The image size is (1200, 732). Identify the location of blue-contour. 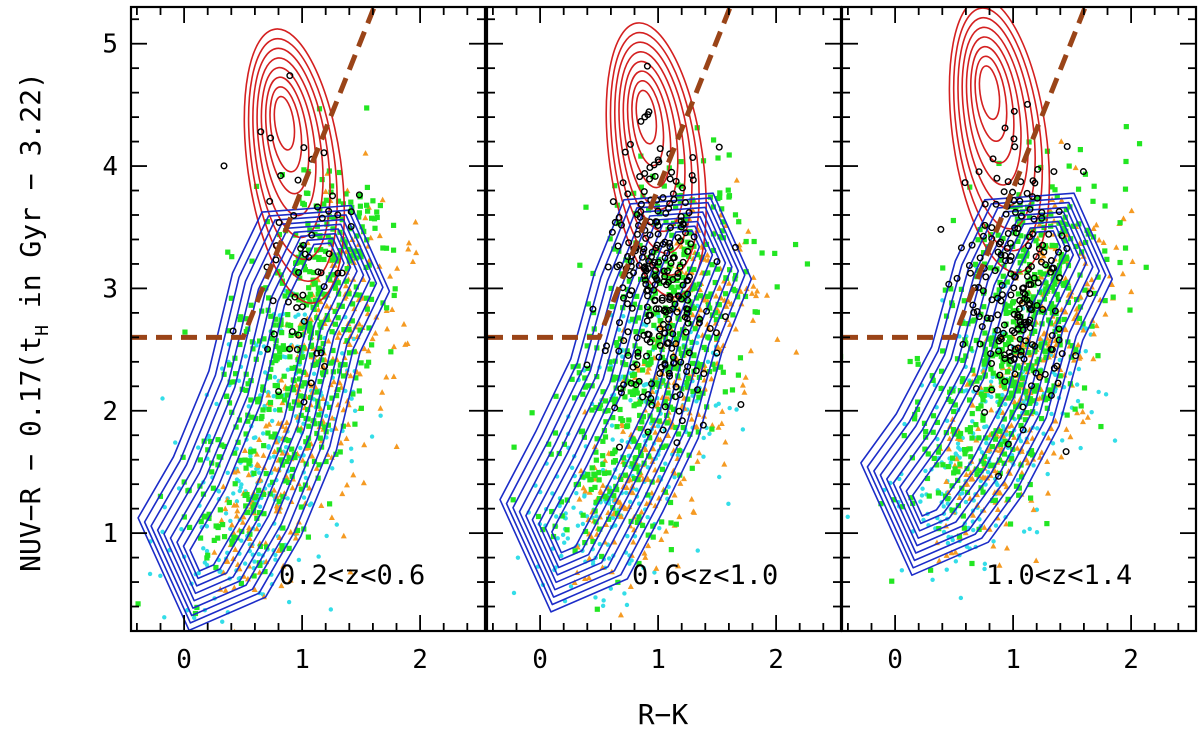
(986, 377).